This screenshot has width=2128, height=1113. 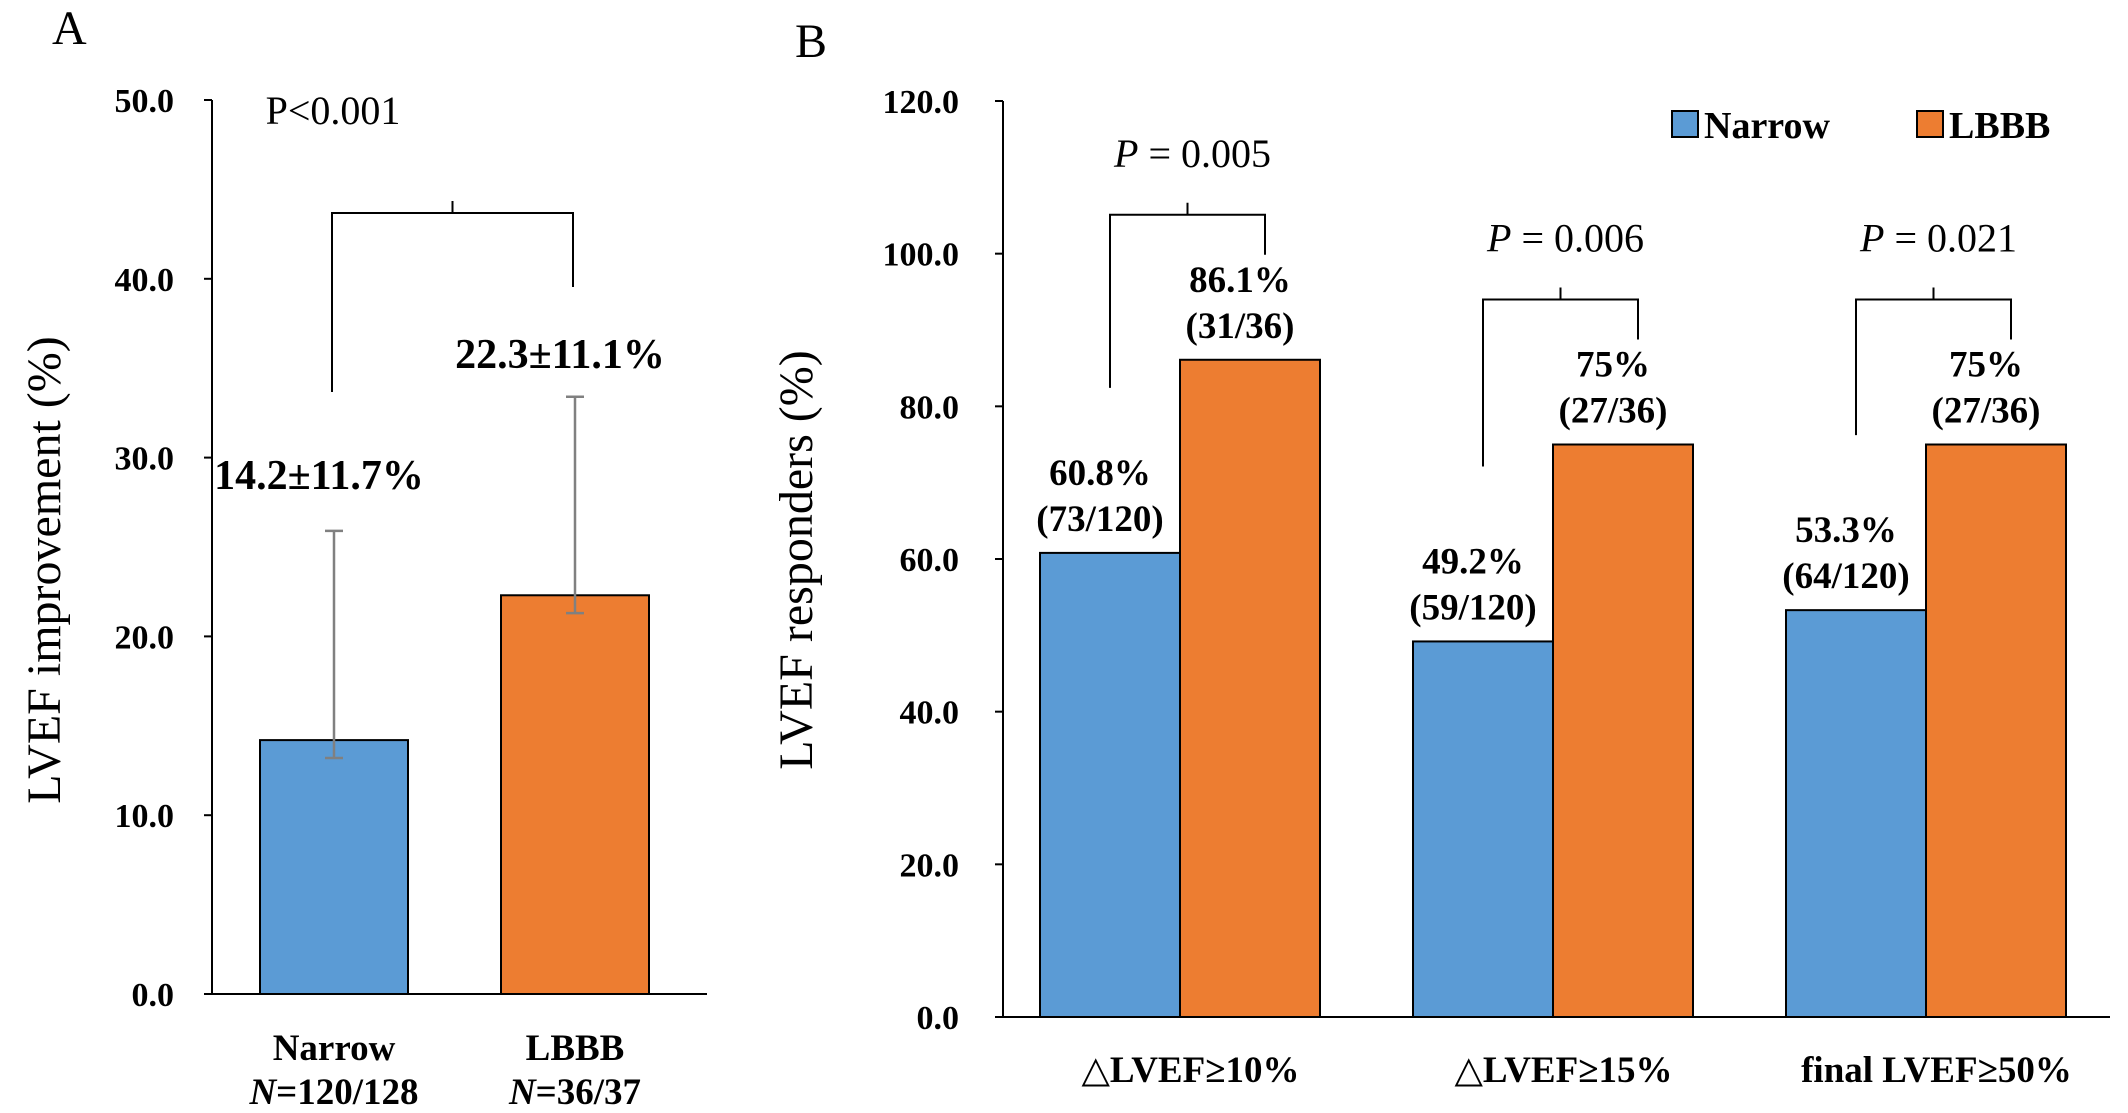 What do you see at coordinates (69, 28) in the screenshot?
I see `panel-a-letter: A` at bounding box center [69, 28].